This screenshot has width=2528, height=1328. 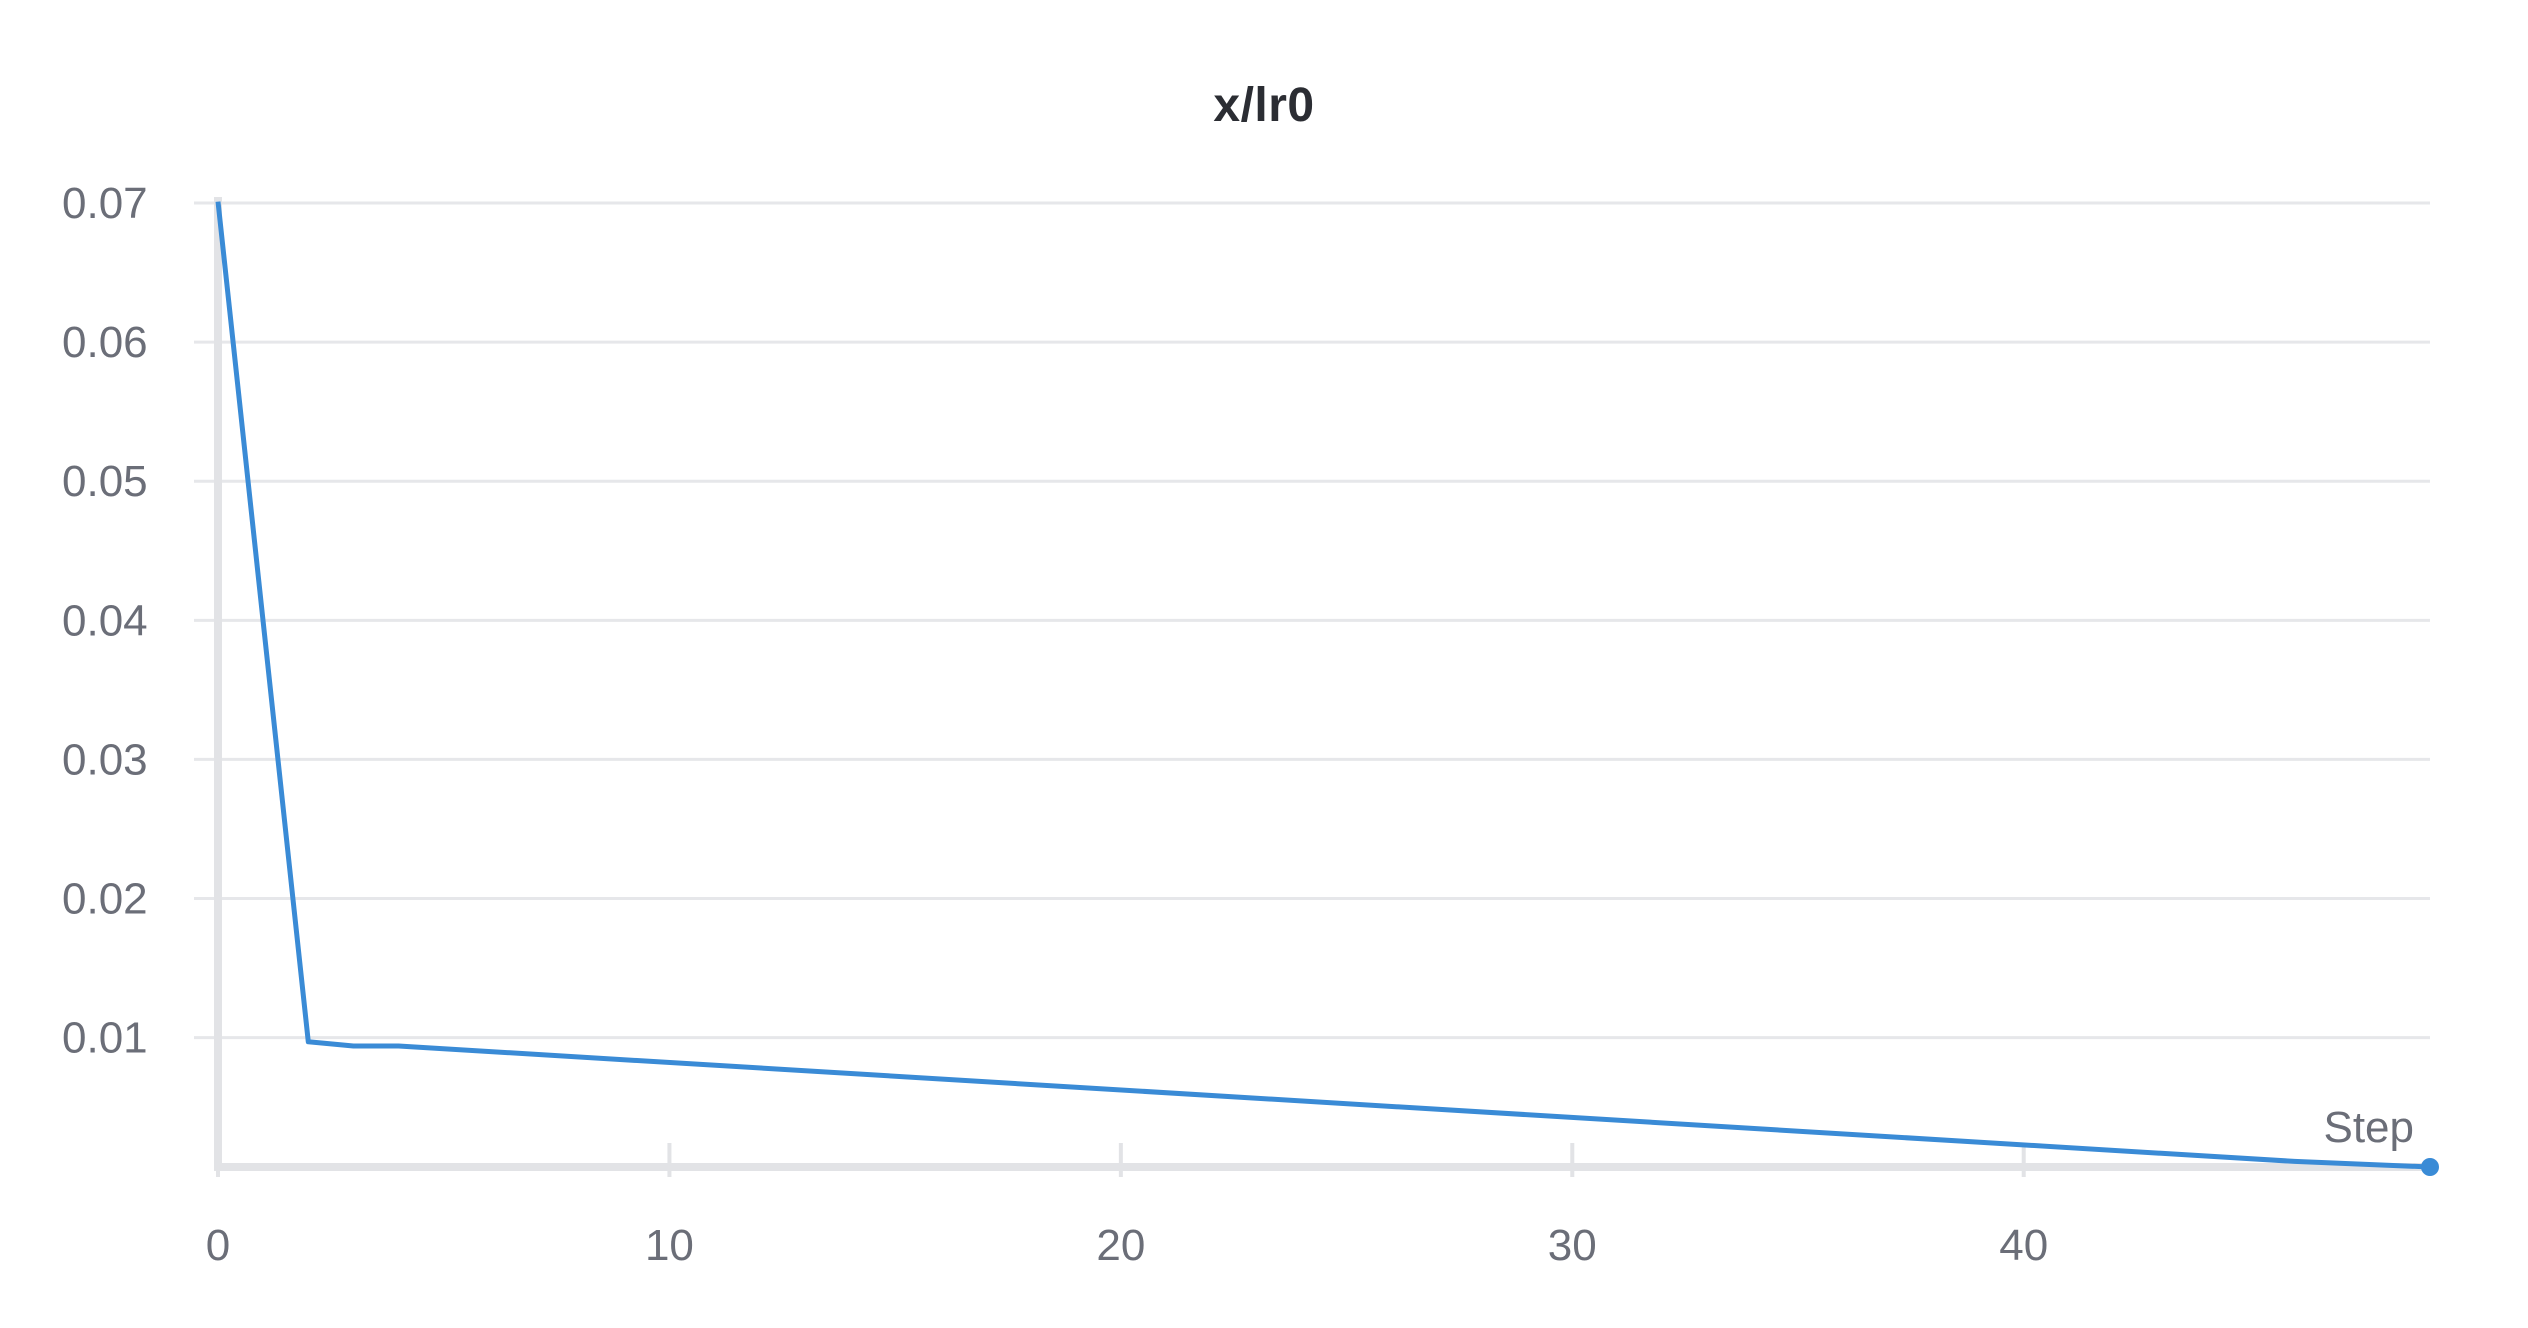 What do you see at coordinates (218, 1245) in the screenshot?
I see `x-tick-label: 0` at bounding box center [218, 1245].